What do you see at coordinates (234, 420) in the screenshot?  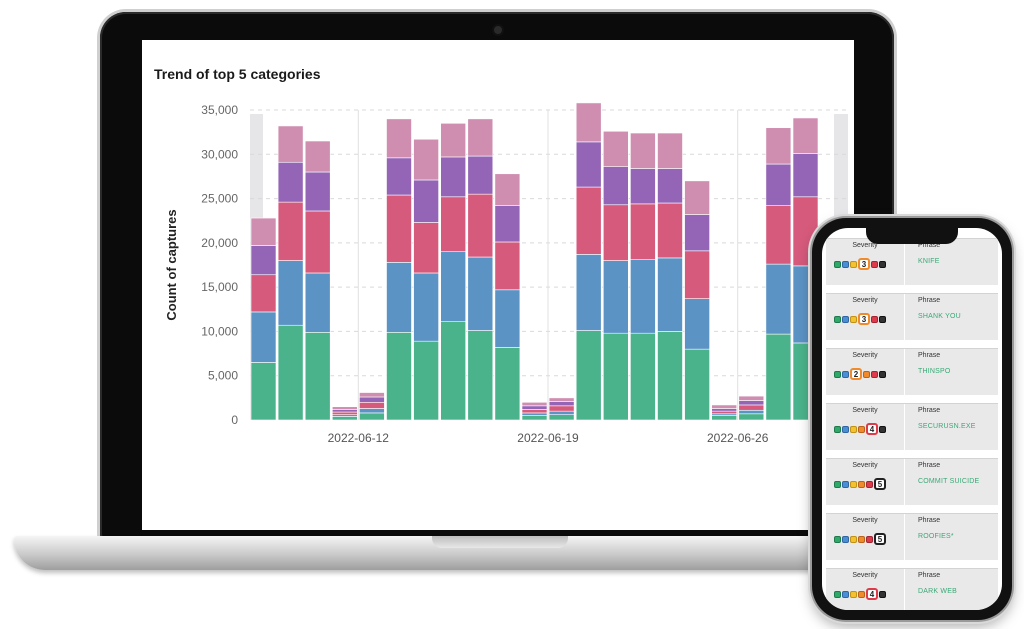 I see `y-tick-label: 0` at bounding box center [234, 420].